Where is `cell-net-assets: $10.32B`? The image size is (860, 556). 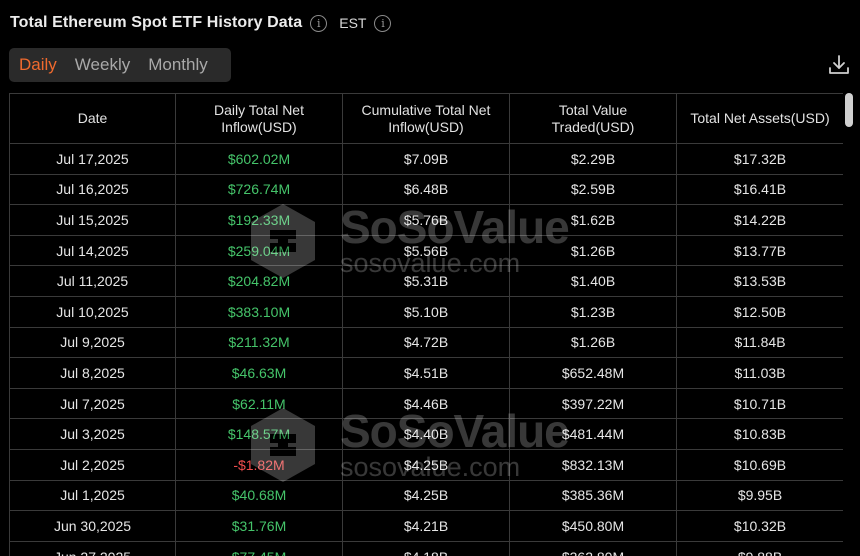
cell-net-assets: $10.32B is located at coordinates (759, 526).